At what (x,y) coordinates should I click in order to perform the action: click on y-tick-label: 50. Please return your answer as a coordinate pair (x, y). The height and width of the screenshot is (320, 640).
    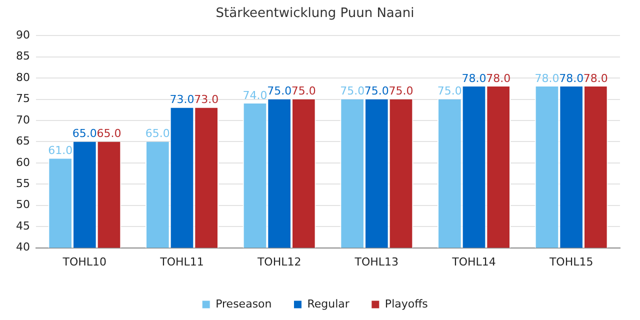
    Looking at the image, I should click on (23, 205).